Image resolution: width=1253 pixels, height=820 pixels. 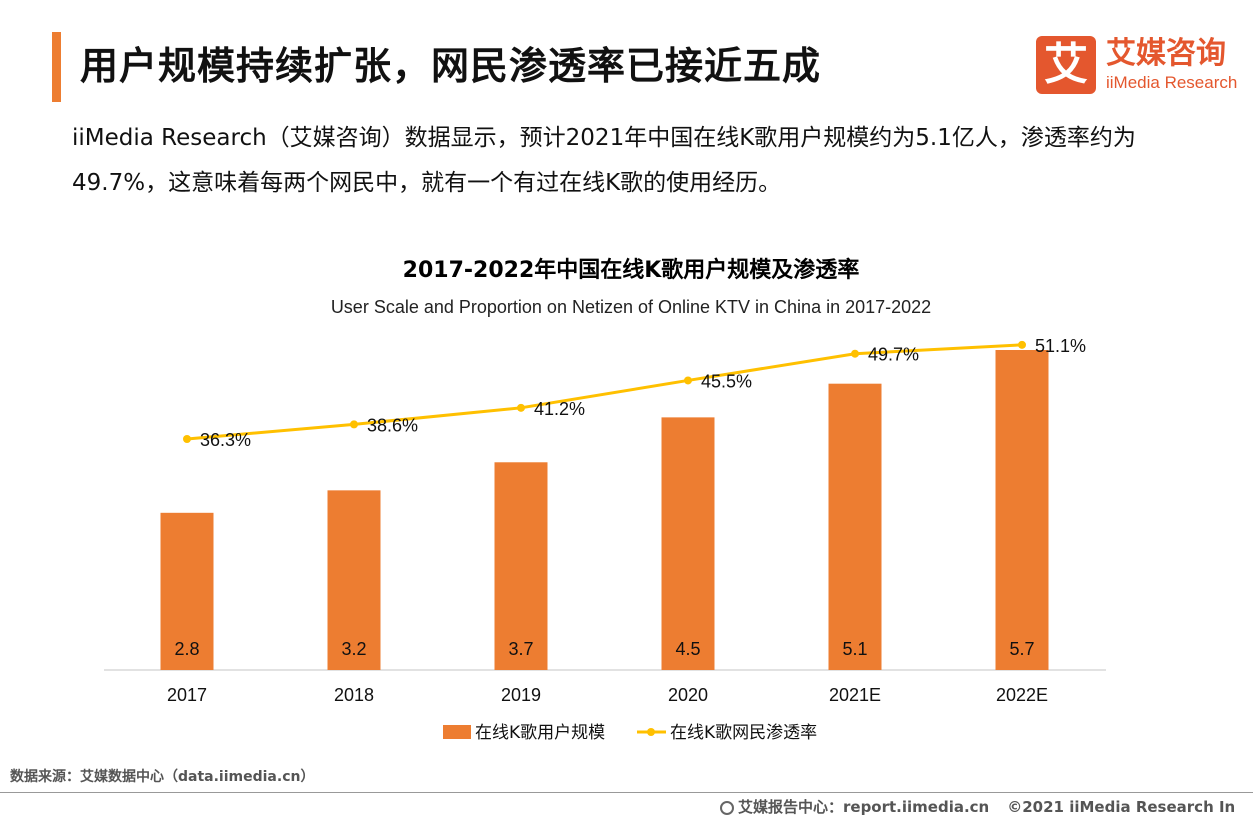 I want to click on brand-logo: 艾 艾媒咨询 iiMedia Research, so click(x=1138, y=66).